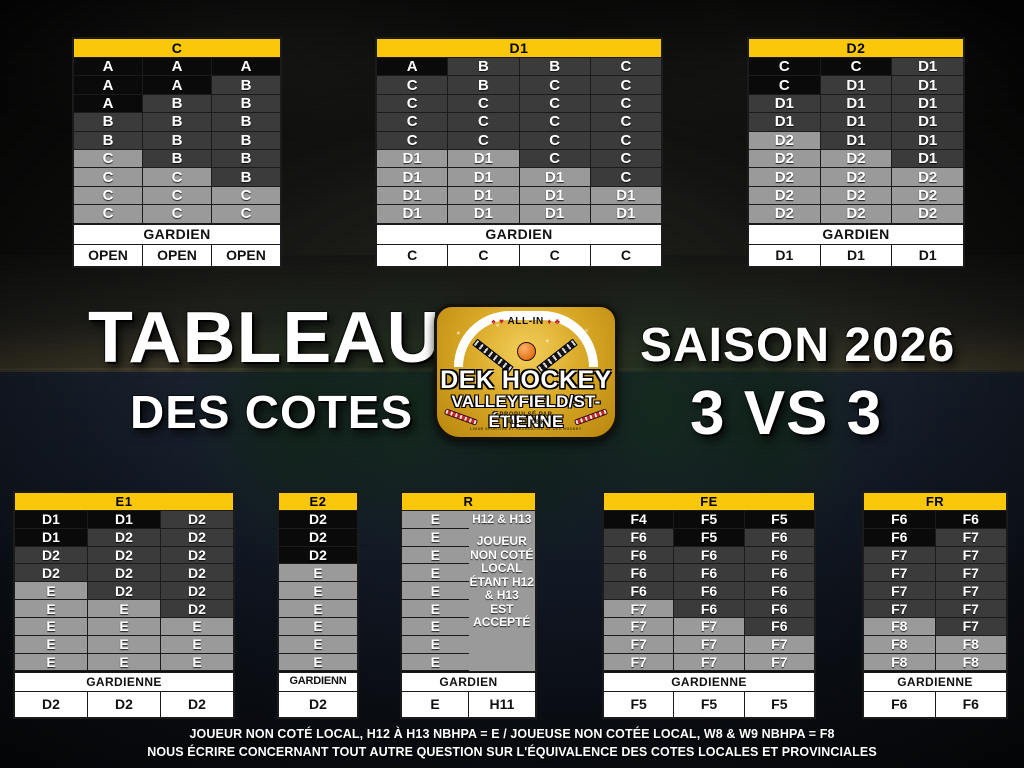 Image resolution: width=1024 pixels, height=768 pixels. Describe the element at coordinates (289, 338) in the screenshot. I see `headline-tableaux: TABLEAUX` at that location.